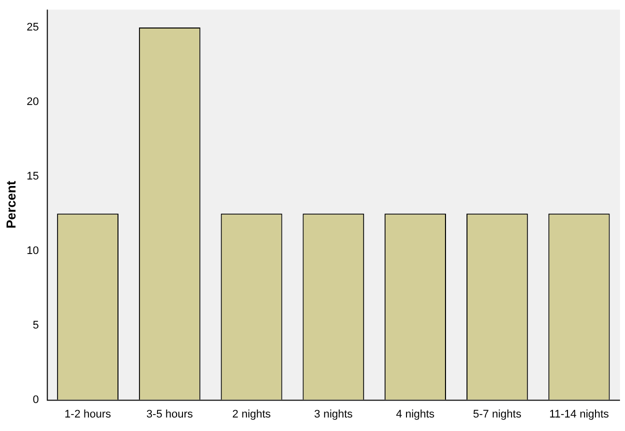  I want to click on x-tick-label: 5-7 nights, so click(497, 414).